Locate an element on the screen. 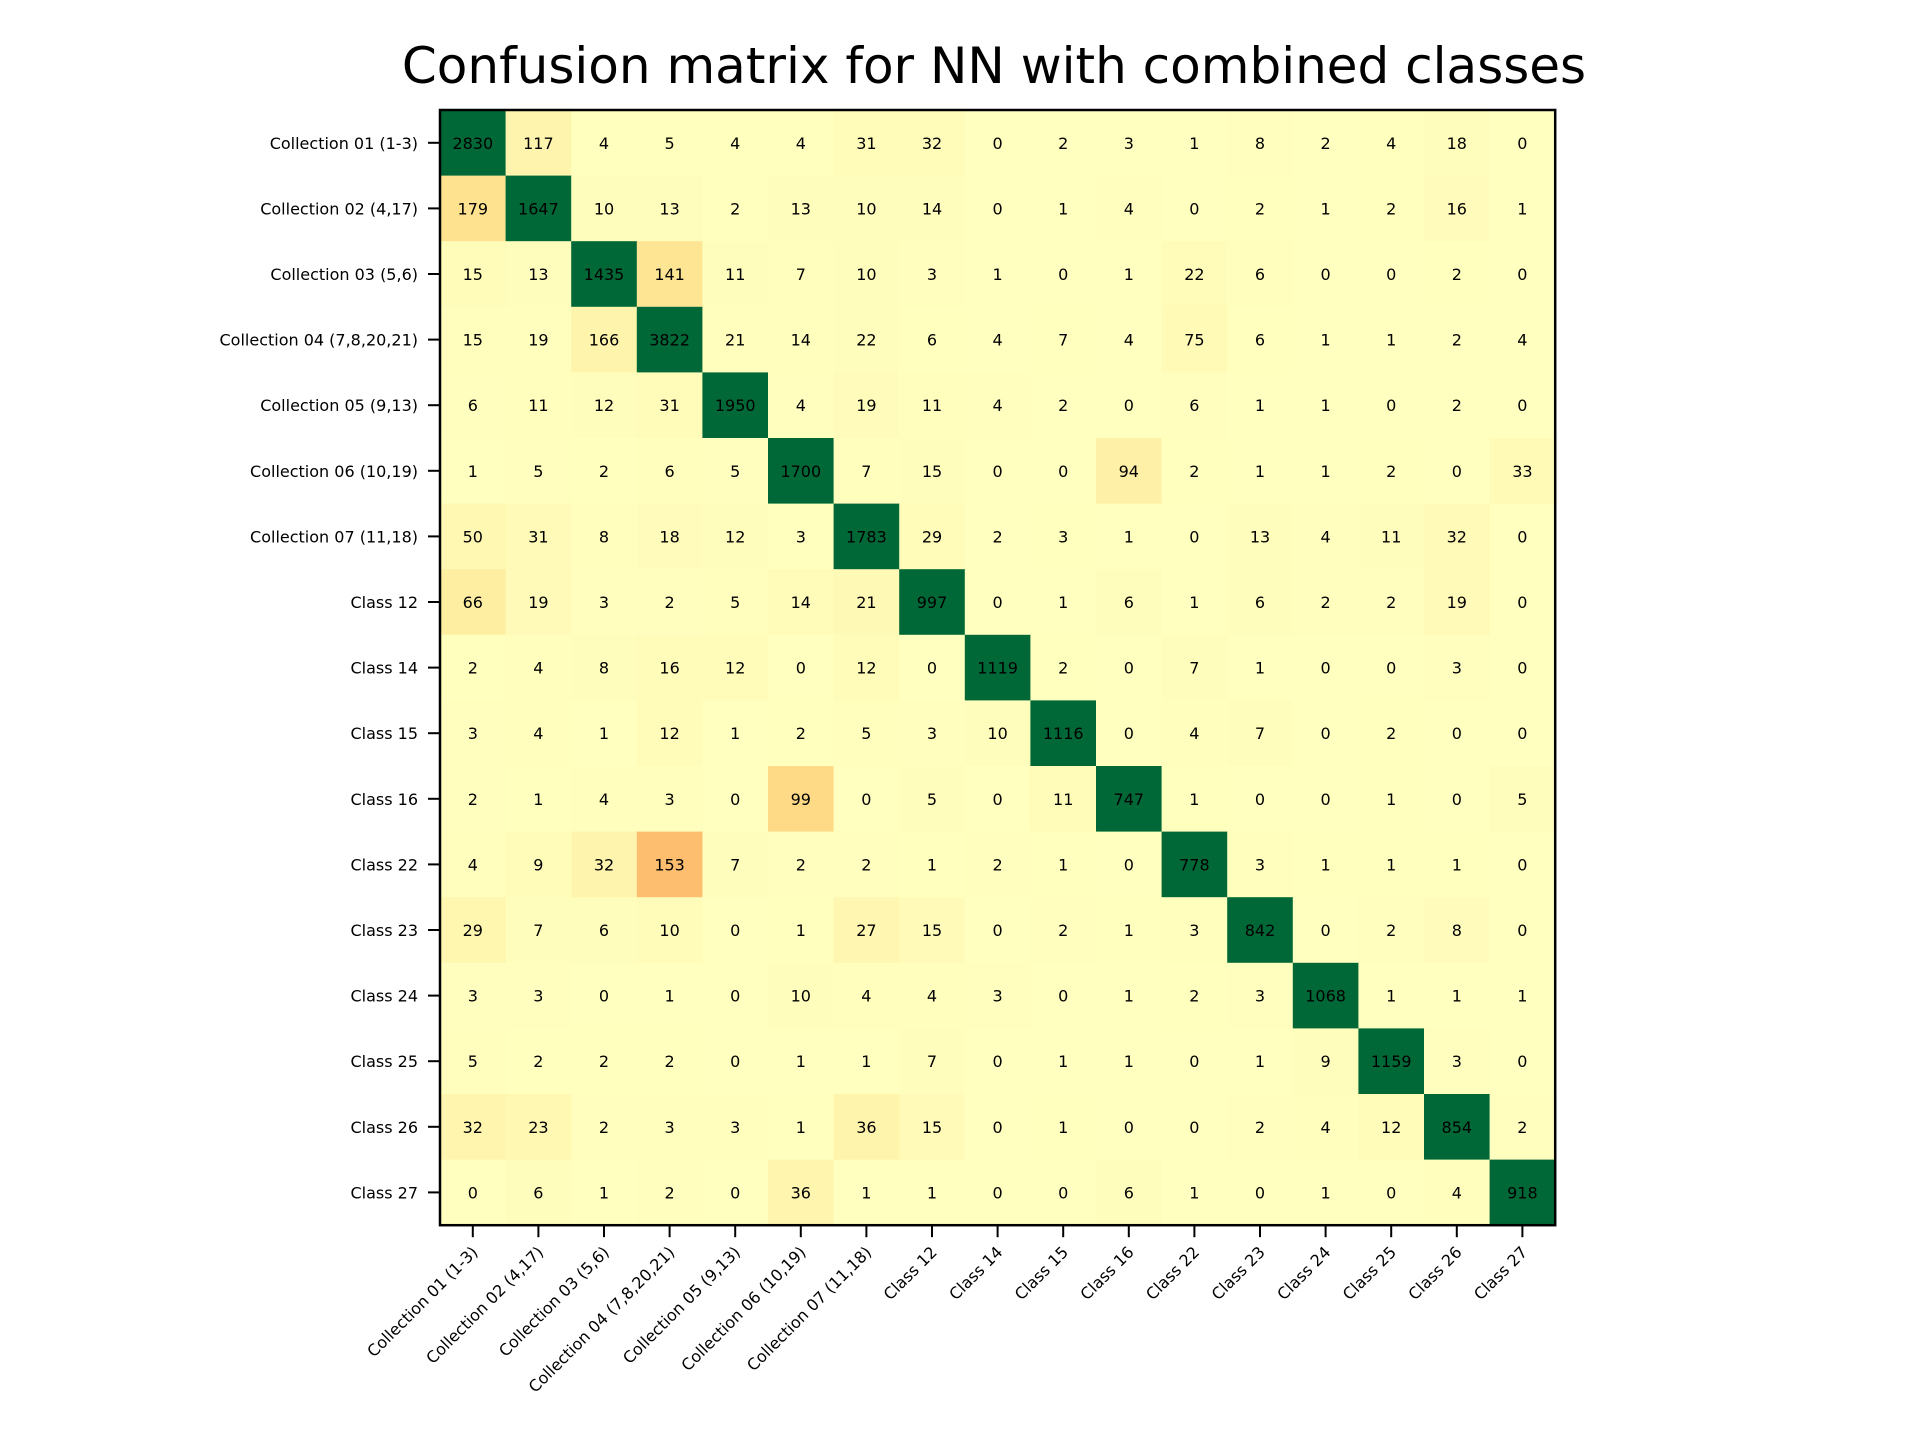 This screenshot has width=1920, height=1440. y-tick-label: Collection 05 (9,13) is located at coordinates (339, 405).